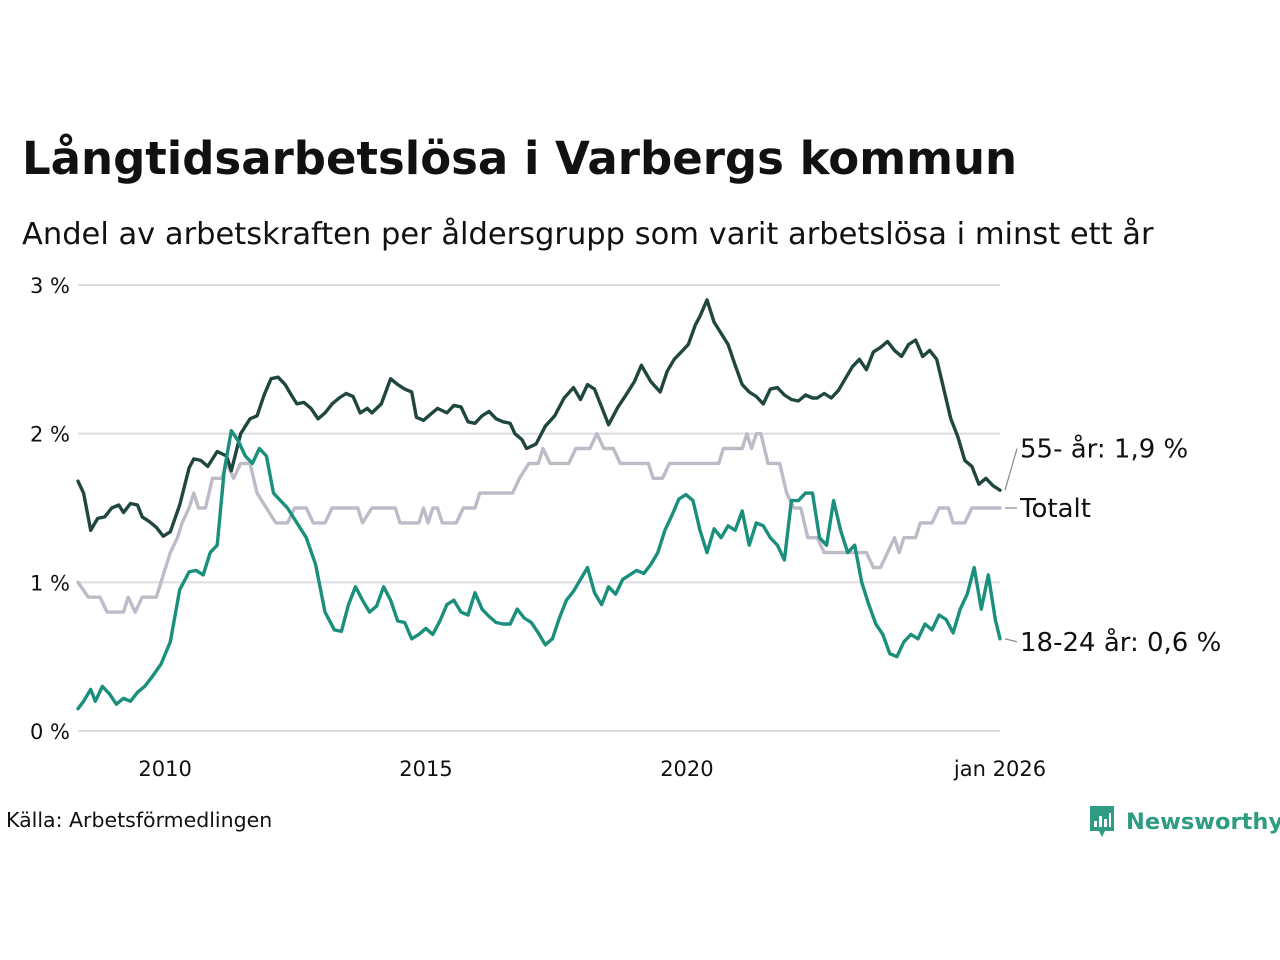  Describe the element at coordinates (425, 769) in the screenshot. I see `x-tick-label: 2015` at that location.